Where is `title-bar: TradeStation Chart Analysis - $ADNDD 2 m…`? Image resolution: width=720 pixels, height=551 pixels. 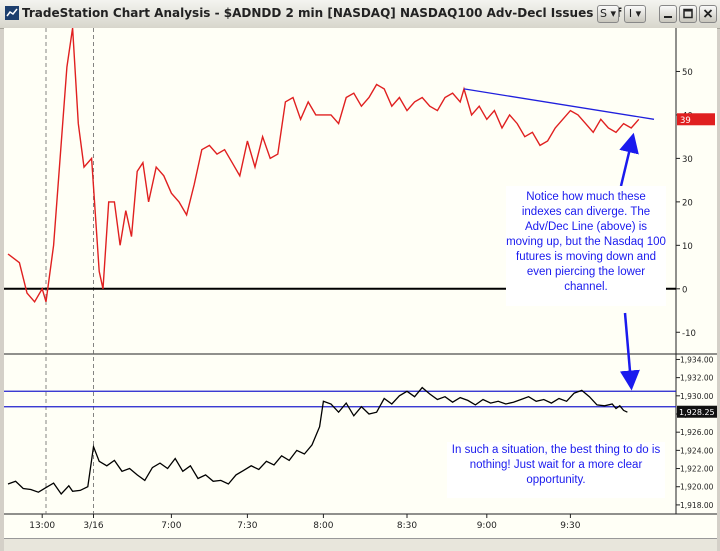 title-bar: TradeStation Chart Analysis - $ADNDD 2 m… is located at coordinates (360, 14).